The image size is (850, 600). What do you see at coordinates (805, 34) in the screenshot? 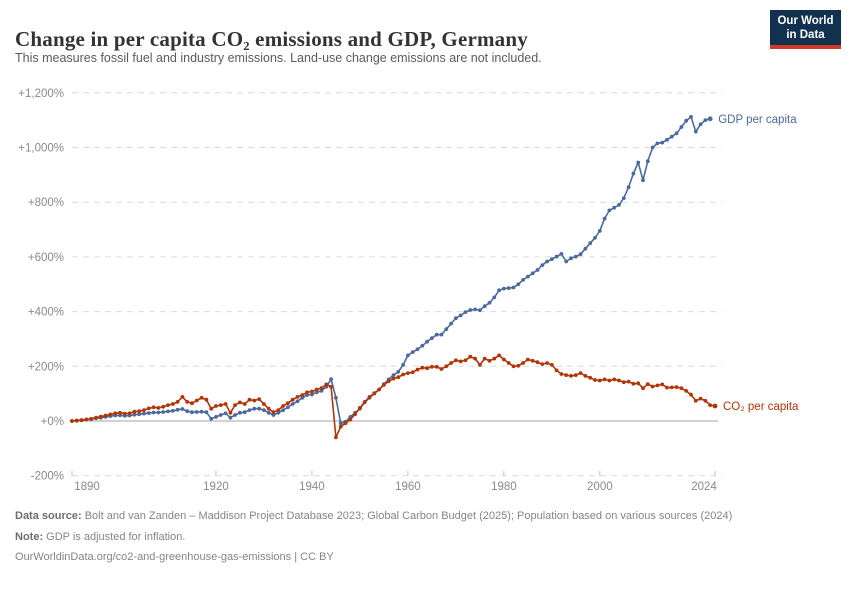
I see `owid-logo-line2: in Data` at bounding box center [805, 34].